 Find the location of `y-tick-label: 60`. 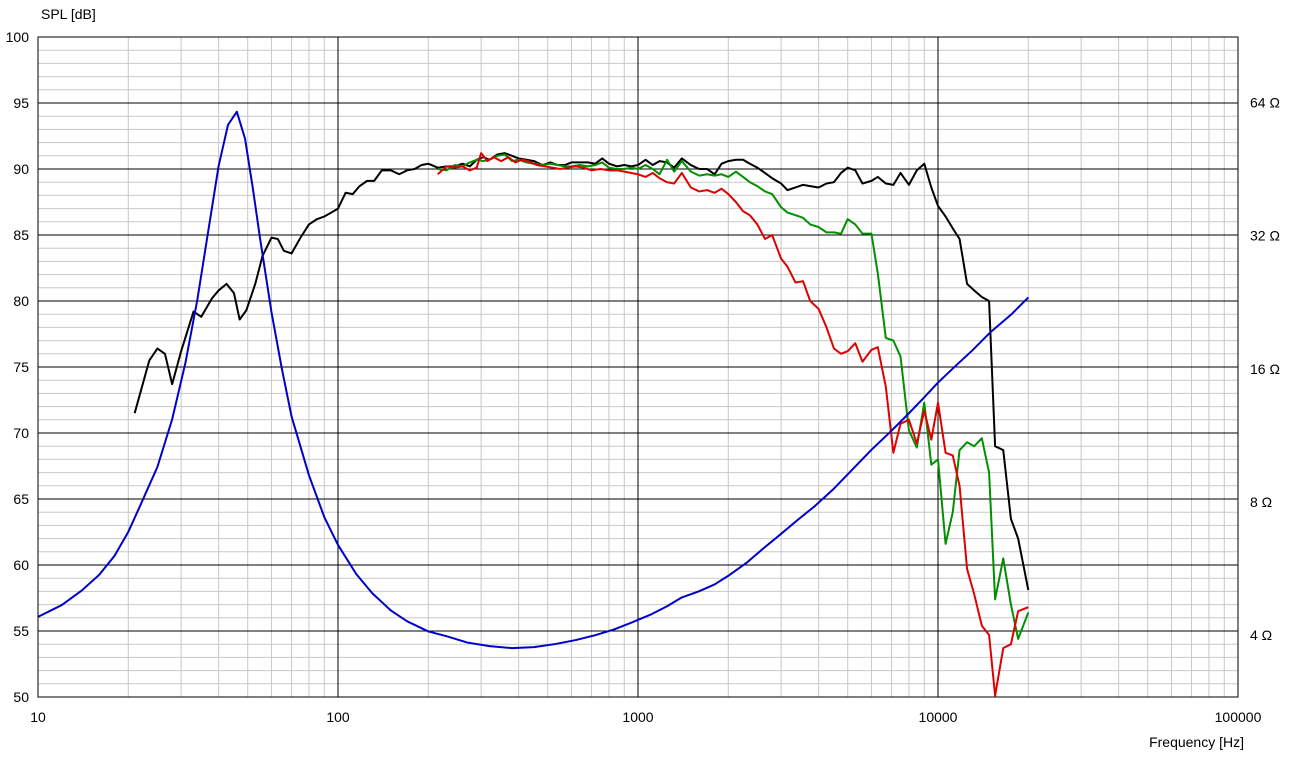

y-tick-label: 60 is located at coordinates (21, 565).